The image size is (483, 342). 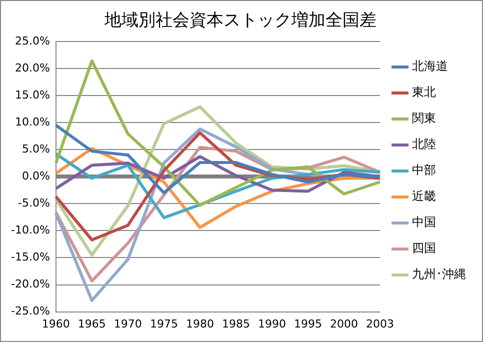 I want to click on legend-label: 関東, so click(x=424, y=118).